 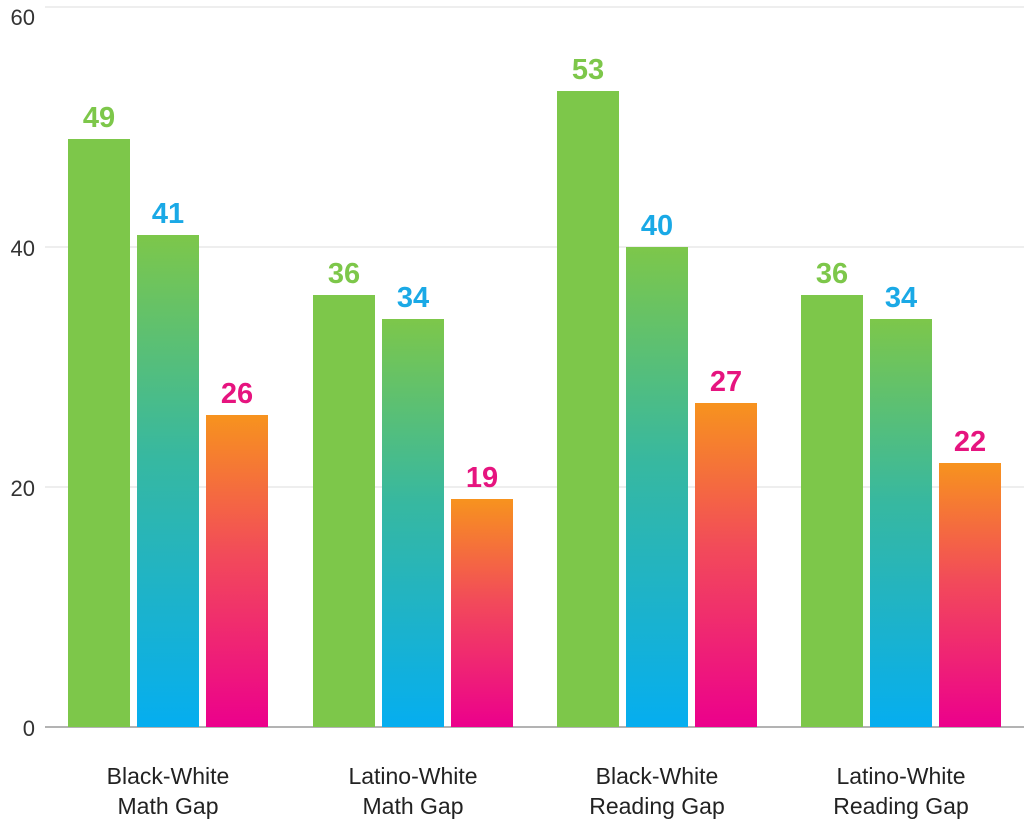 I want to click on y-axis: 0 20 40 60, so click(x=23, y=373).